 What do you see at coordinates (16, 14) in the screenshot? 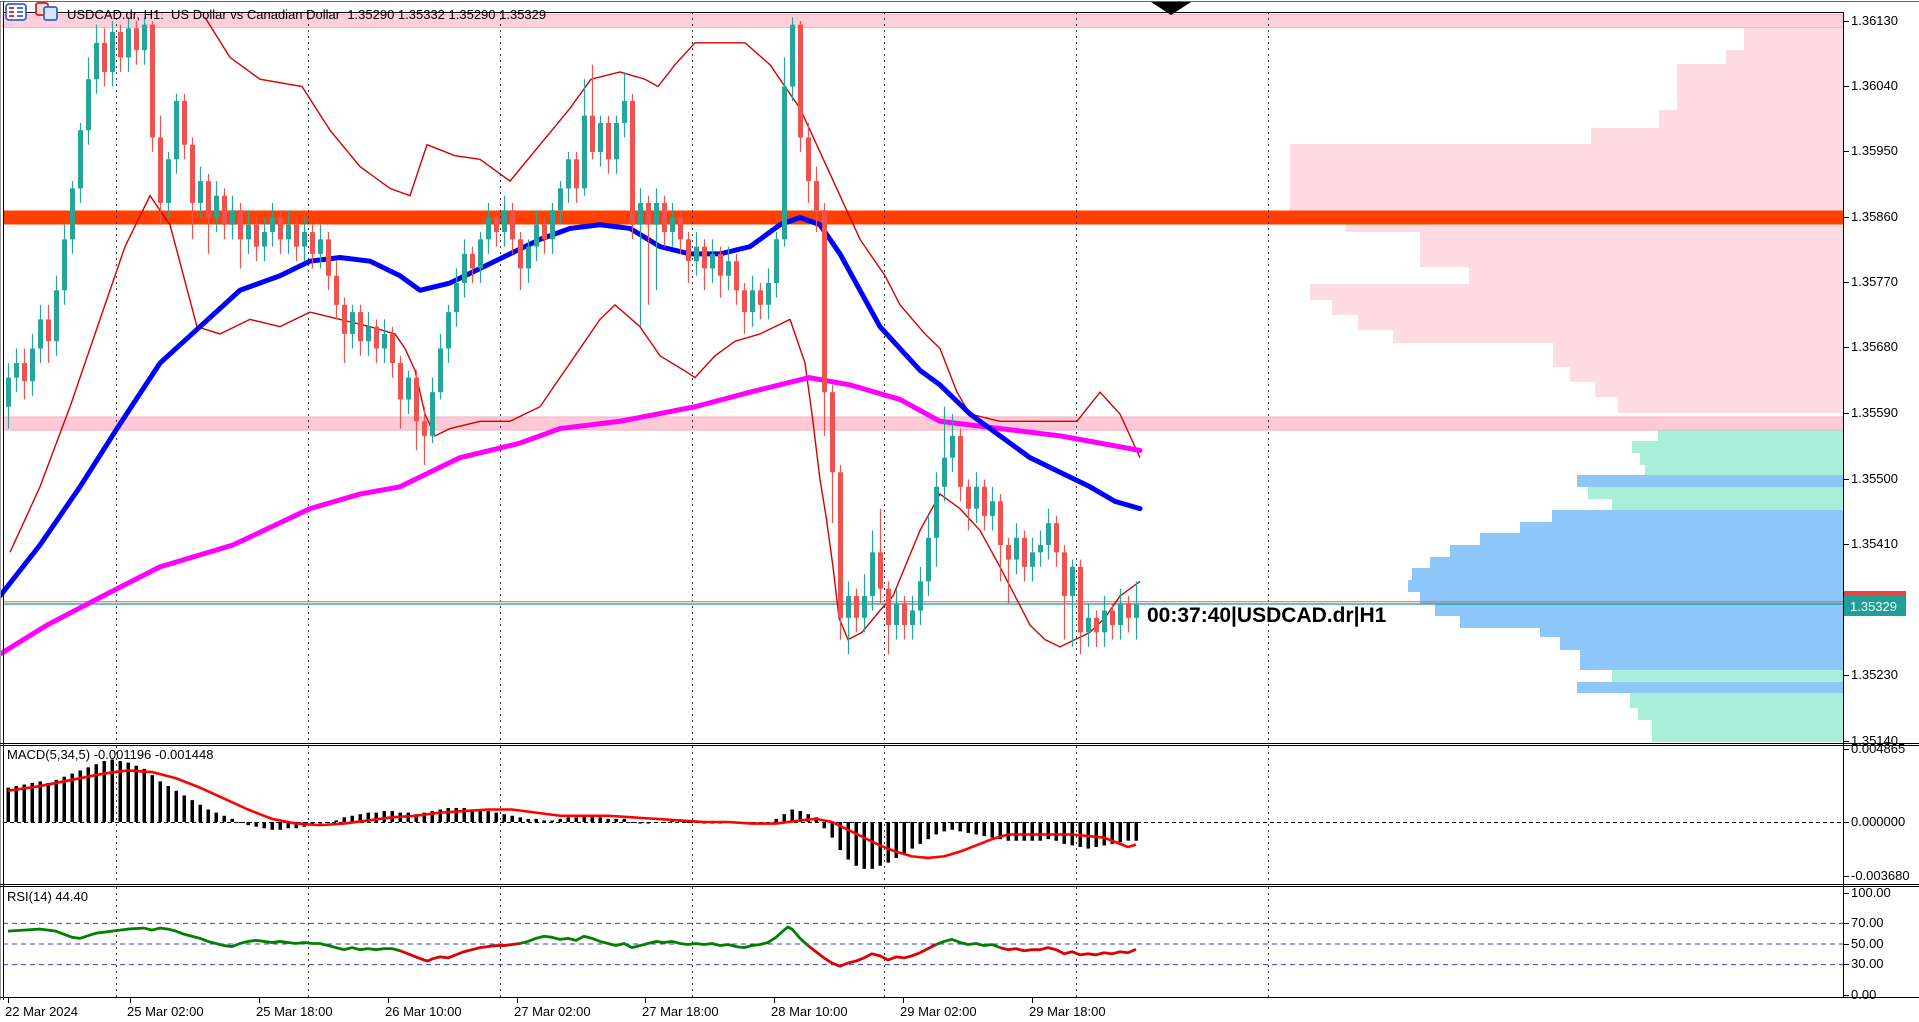
I see `quotes-list-icon` at bounding box center [16, 14].